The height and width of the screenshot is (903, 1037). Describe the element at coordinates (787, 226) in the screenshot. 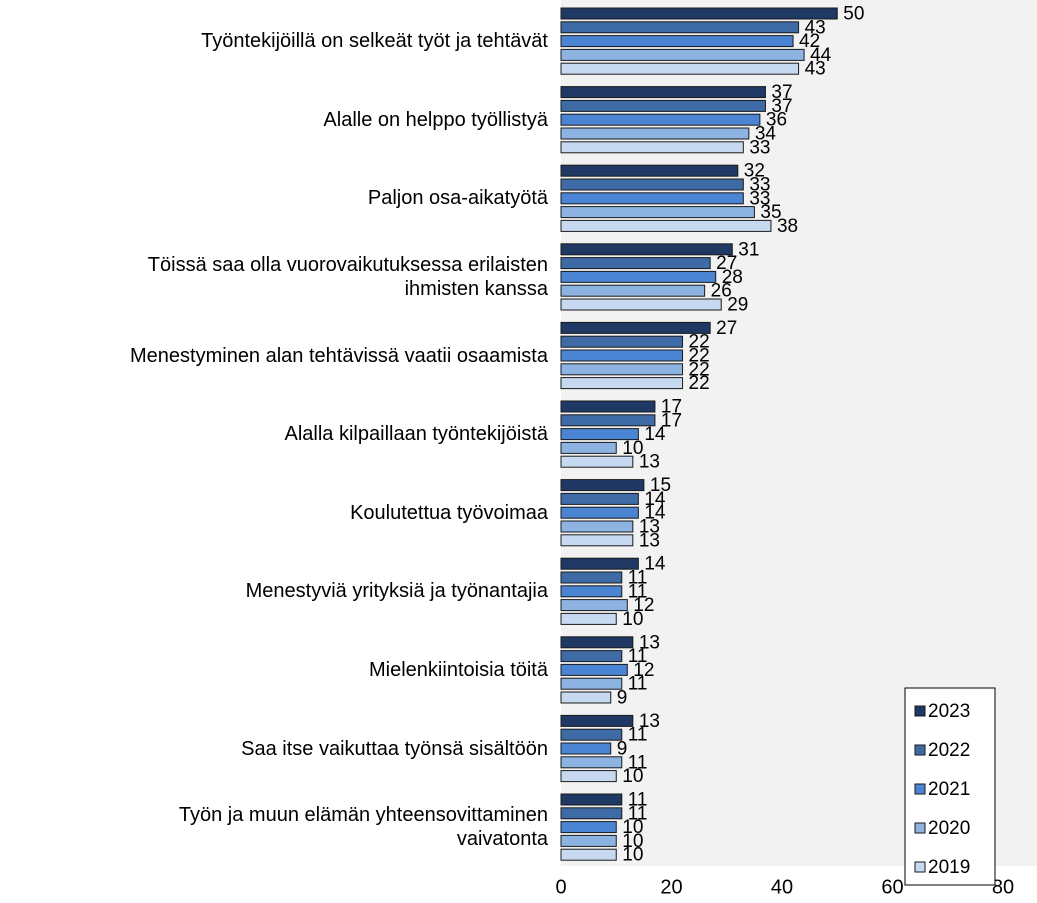

I see `value-label: 38` at that location.